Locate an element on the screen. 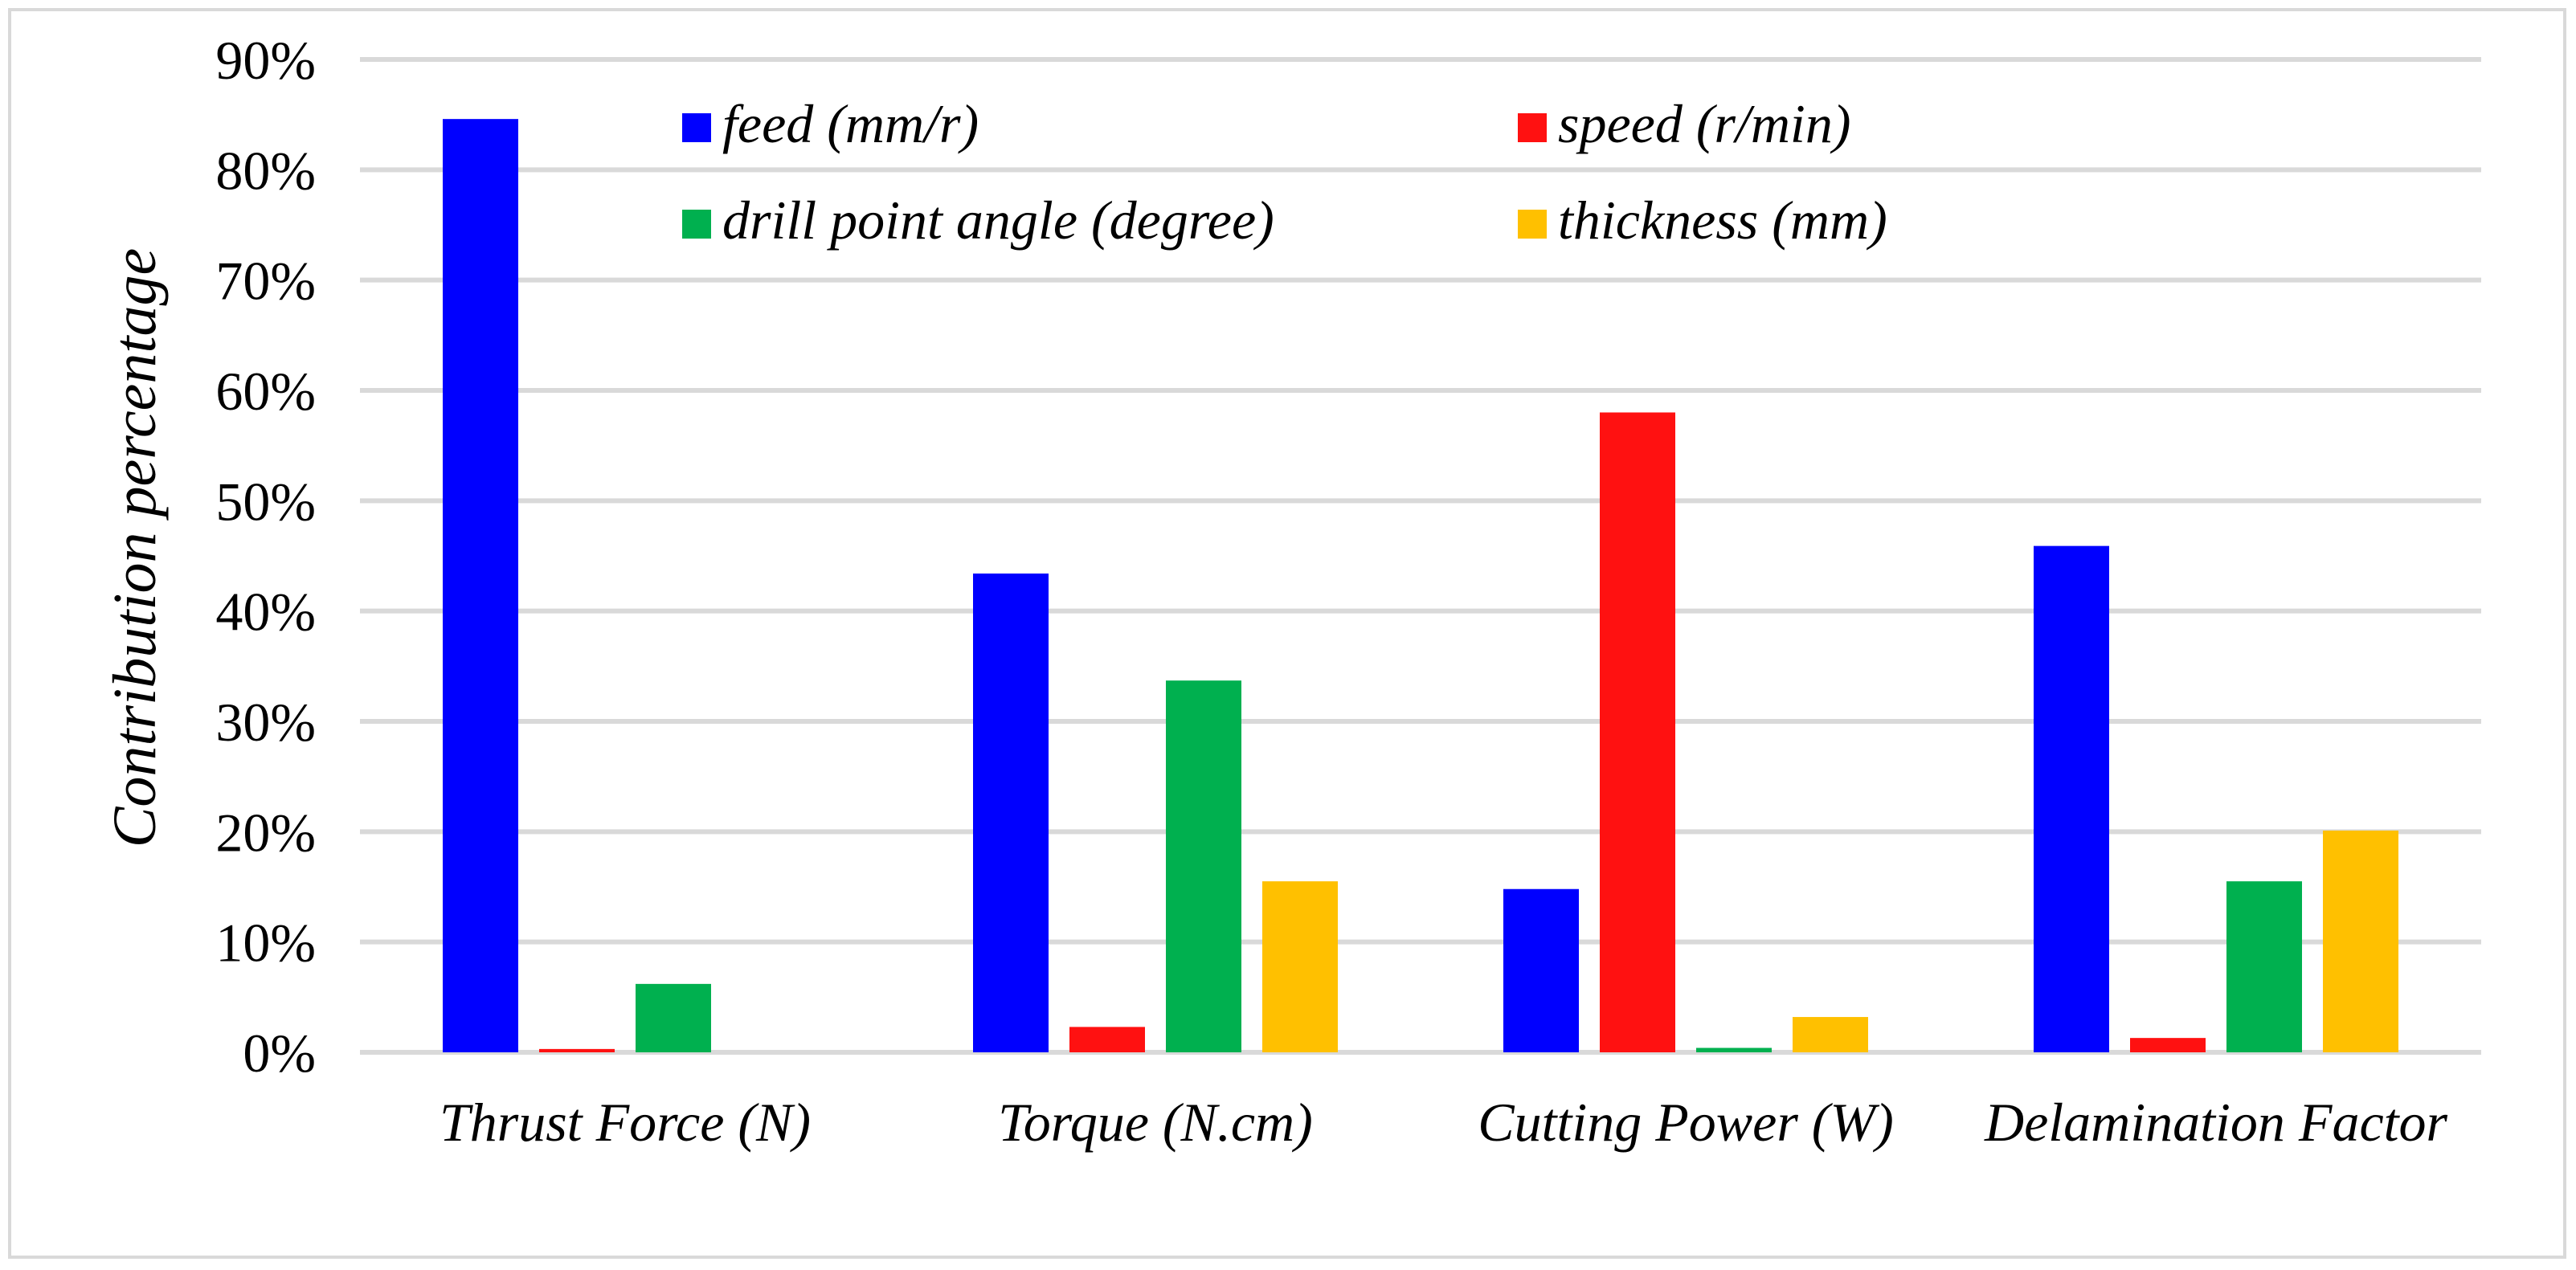  x-category-label: Cutting Power (W) is located at coordinates (1686, 1122).